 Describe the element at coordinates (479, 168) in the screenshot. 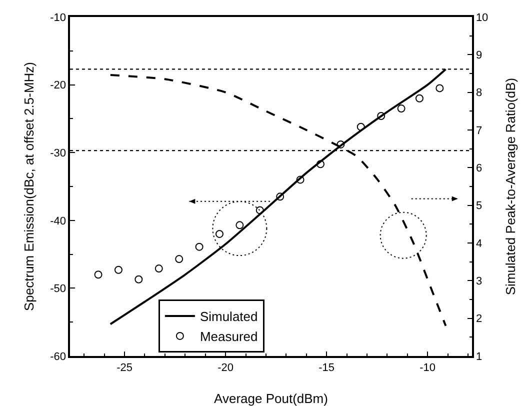

I see `y2-tick-label: 6` at that location.